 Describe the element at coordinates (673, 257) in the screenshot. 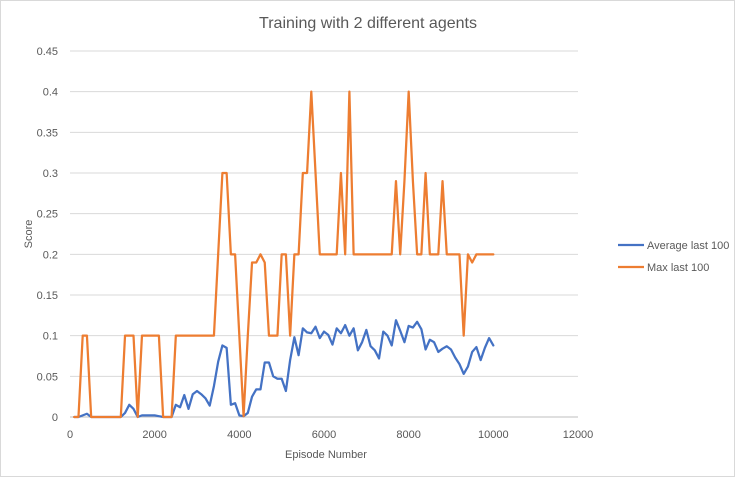

I see `legend: Average last 100 Max last 100` at that location.